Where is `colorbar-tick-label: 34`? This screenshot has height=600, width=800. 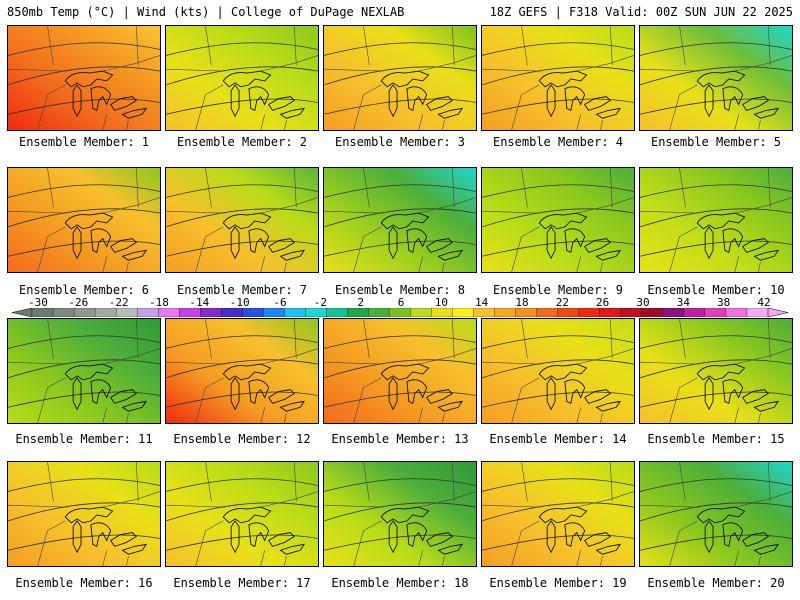 colorbar-tick-label: 34 is located at coordinates (683, 302).